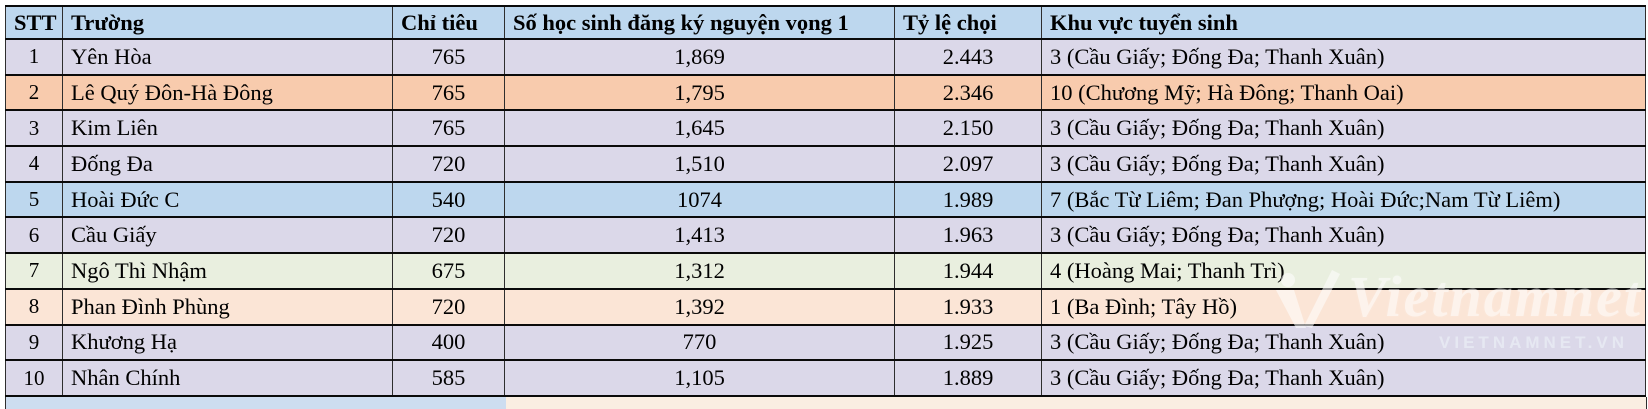 This screenshot has height=409, width=1648. Describe the element at coordinates (227, 164) in the screenshot. I see `cell-school: Đống Đa` at that location.